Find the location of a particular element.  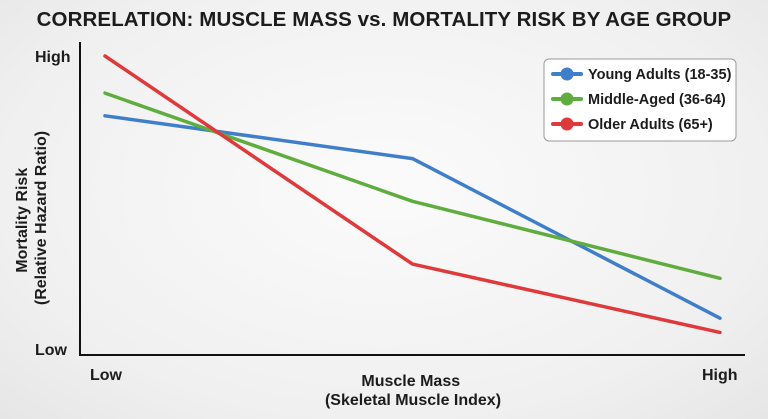

y-axis-title: Mortality Risk (Relative Hazard Ratio) is located at coordinates (32, 218).